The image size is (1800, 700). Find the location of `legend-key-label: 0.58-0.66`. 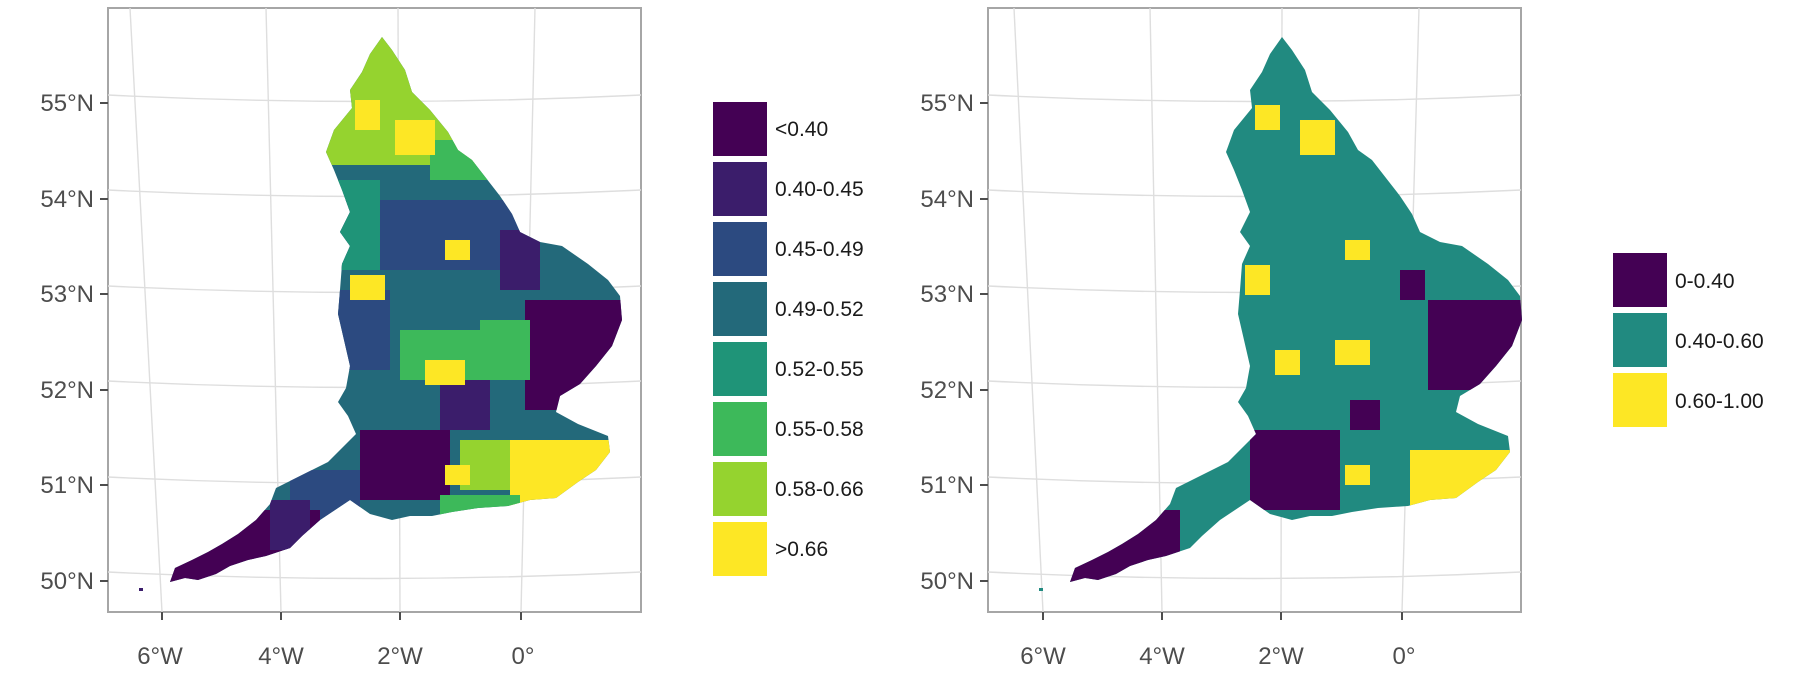

legend-key-label: 0.58-0.66 is located at coordinates (819, 489).